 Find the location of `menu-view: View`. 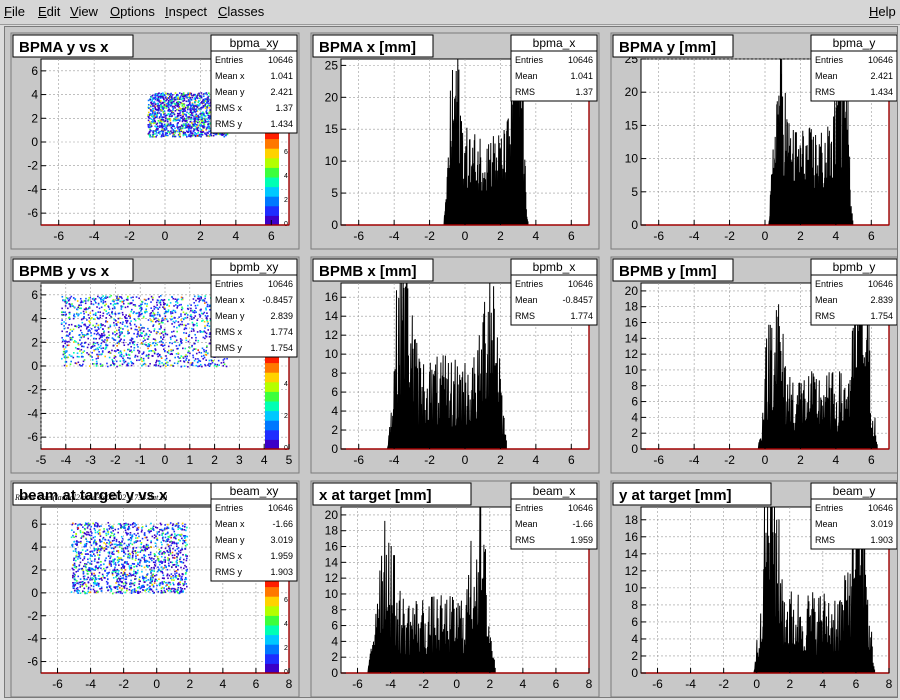

menu-view: View is located at coordinates (84, 11).